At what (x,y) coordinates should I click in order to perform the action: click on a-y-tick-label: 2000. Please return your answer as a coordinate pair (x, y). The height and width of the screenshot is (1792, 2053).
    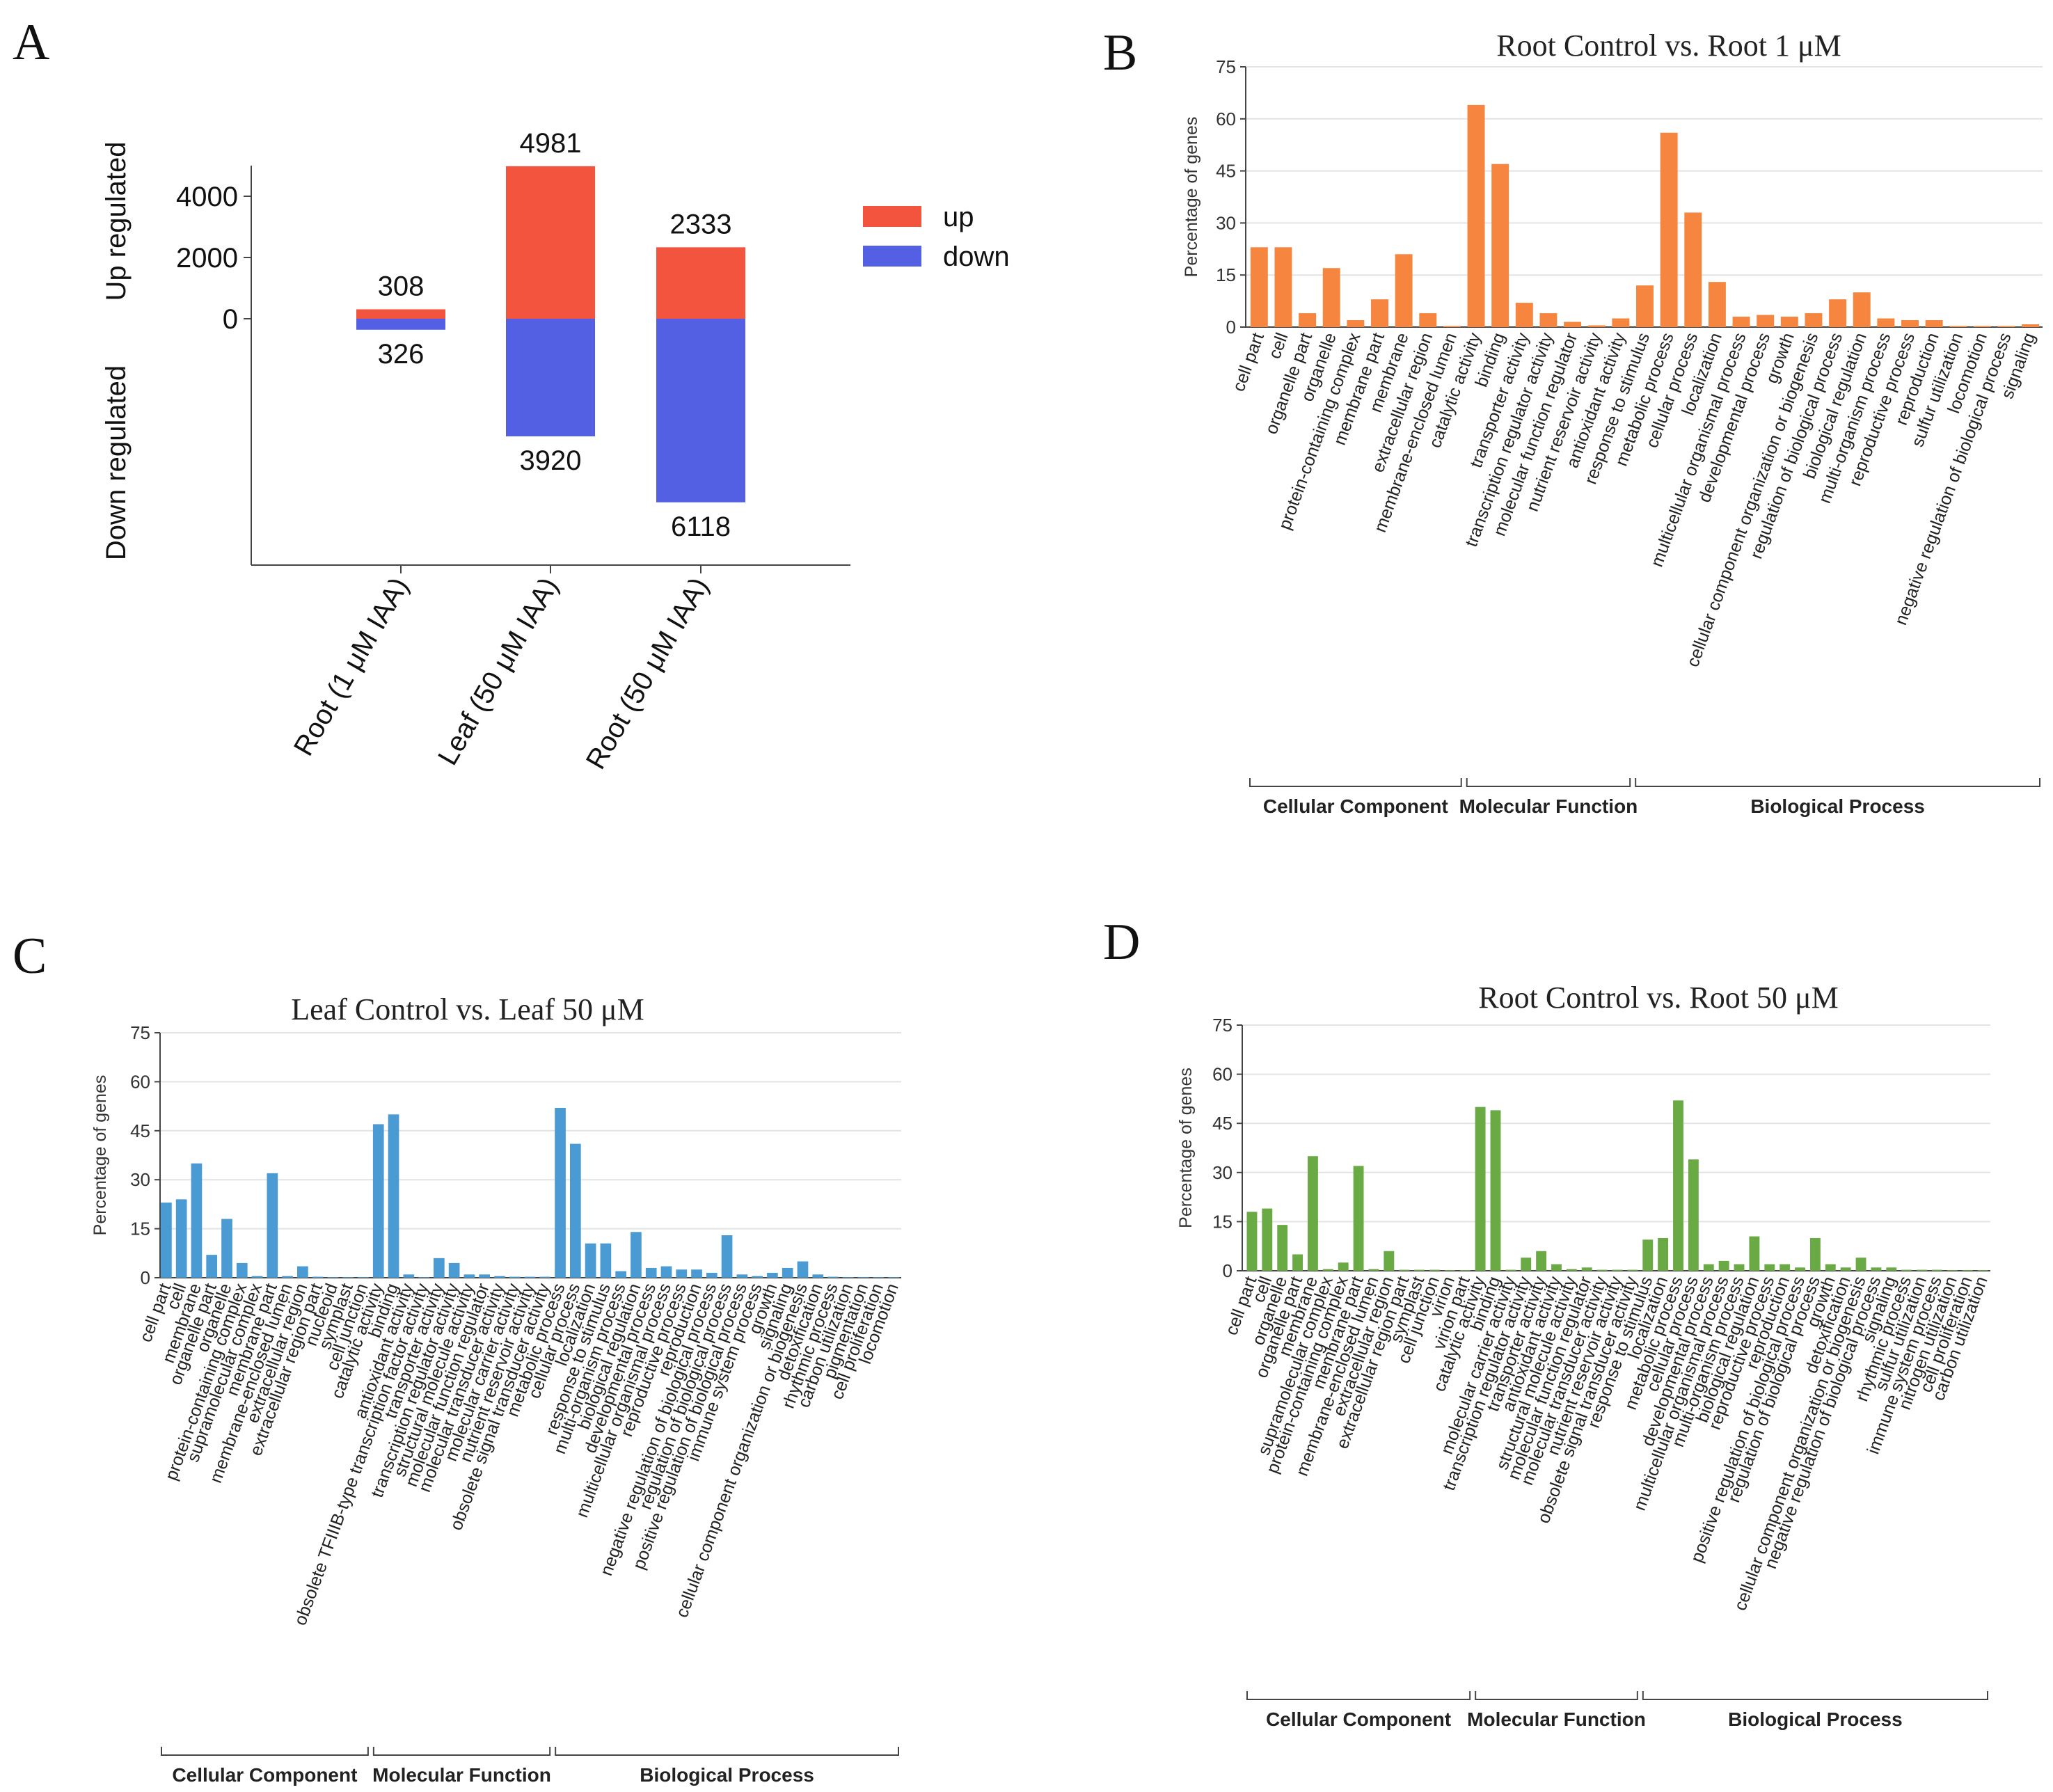
    Looking at the image, I should click on (207, 258).